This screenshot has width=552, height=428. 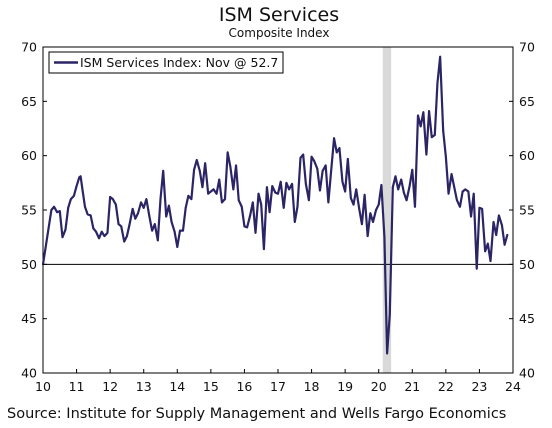 I want to click on x-tick-label: 17, so click(x=278, y=386).